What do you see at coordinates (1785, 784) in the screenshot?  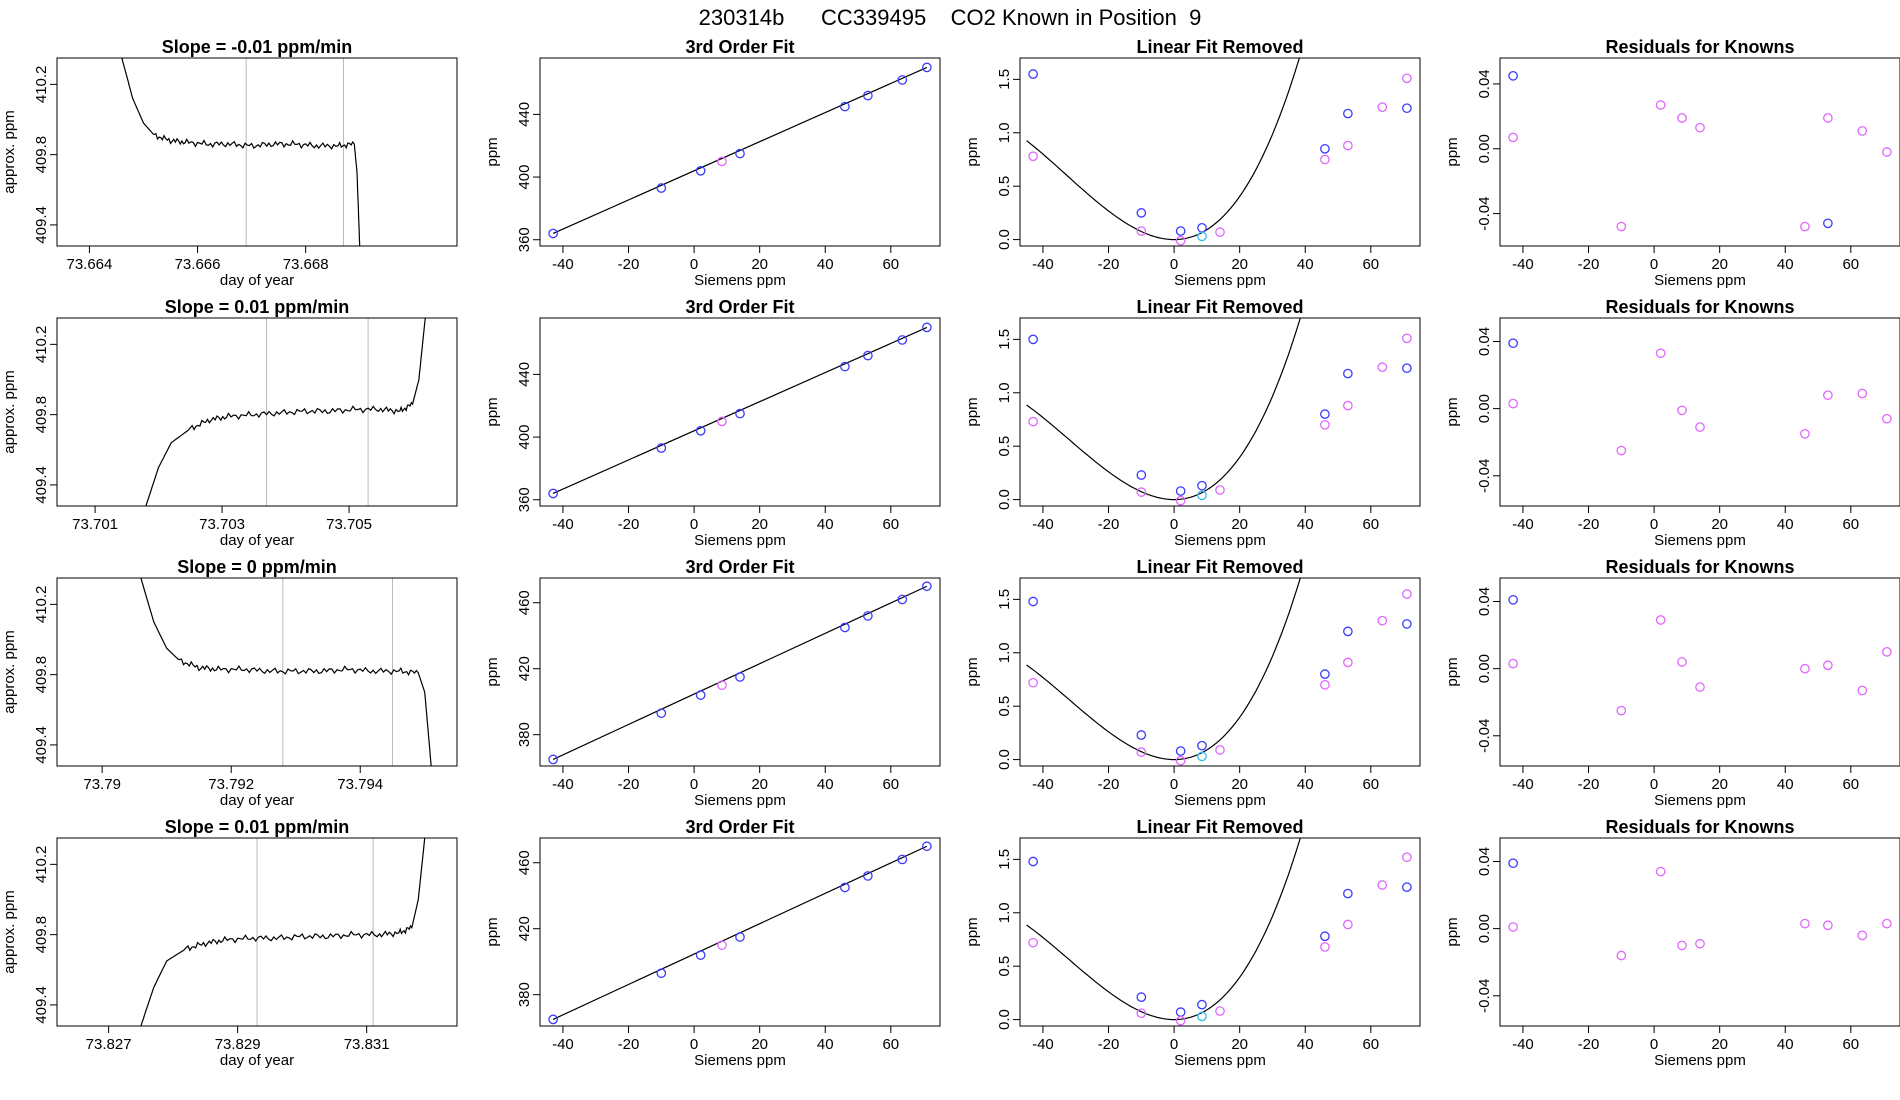 I see `x-tick-label: 40` at bounding box center [1785, 784].